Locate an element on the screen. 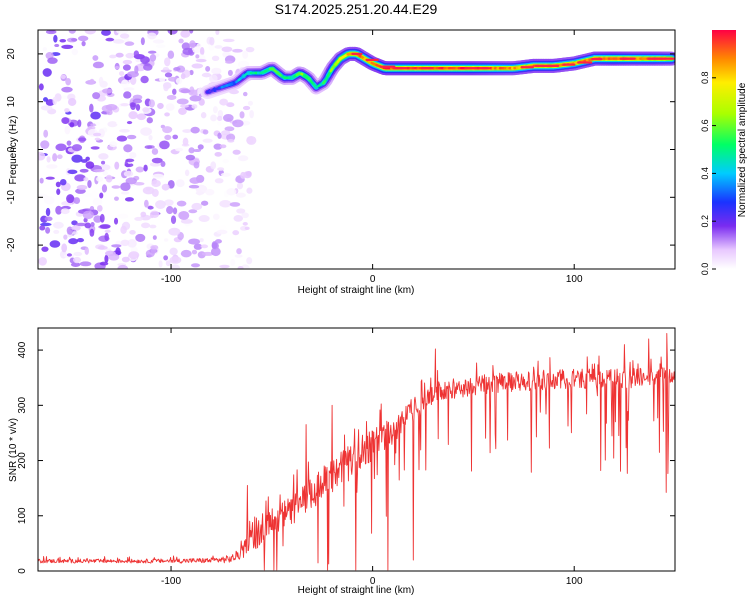  spectrogram-ylabel: Frequency (Hz) is located at coordinates (13, 150).